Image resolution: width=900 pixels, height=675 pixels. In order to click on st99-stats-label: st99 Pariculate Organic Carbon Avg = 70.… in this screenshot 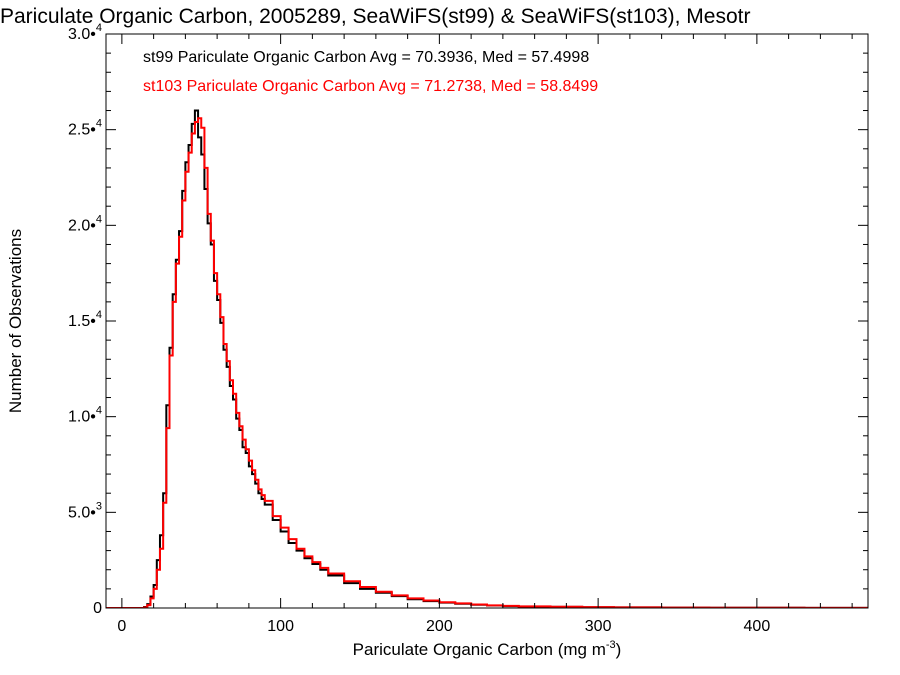, I will do `click(366, 57)`.